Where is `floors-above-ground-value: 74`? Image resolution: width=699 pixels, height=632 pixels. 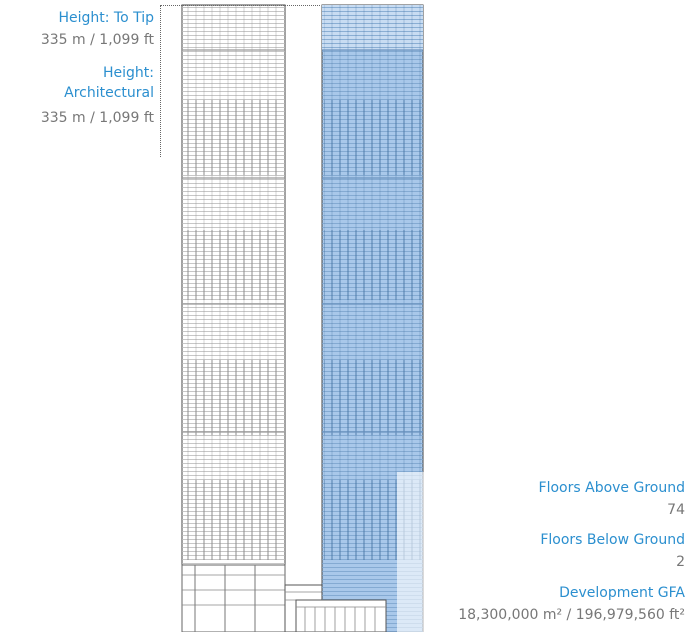
floors-above-ground-value: 74 is located at coordinates (676, 510).